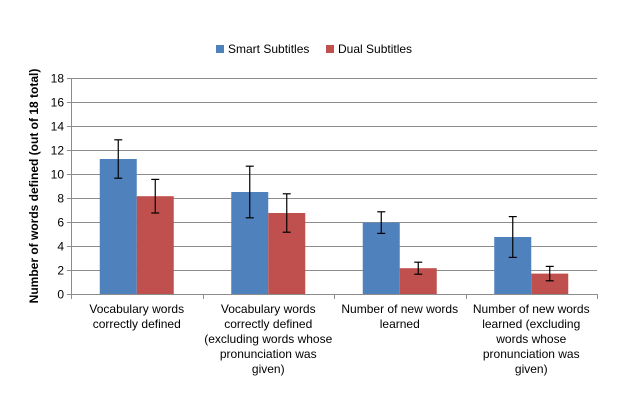 The image size is (637, 413). What do you see at coordinates (58, 127) in the screenshot?
I see `y-tick-label: 14` at bounding box center [58, 127].